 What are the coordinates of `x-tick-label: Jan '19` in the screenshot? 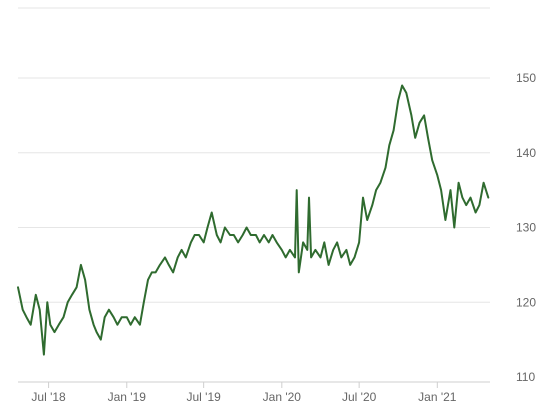 It's located at (127, 397).